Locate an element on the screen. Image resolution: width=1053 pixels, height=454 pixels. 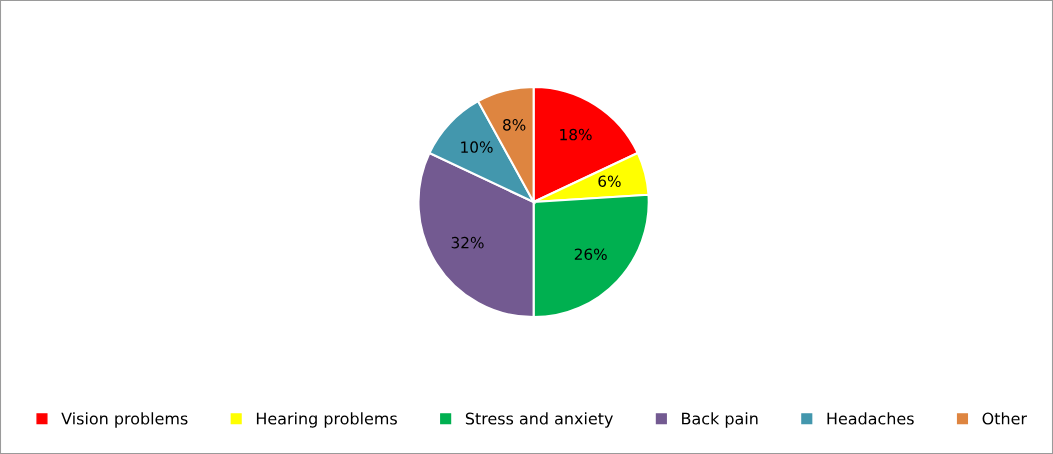
legend-label: Hearing problems is located at coordinates (326, 420).